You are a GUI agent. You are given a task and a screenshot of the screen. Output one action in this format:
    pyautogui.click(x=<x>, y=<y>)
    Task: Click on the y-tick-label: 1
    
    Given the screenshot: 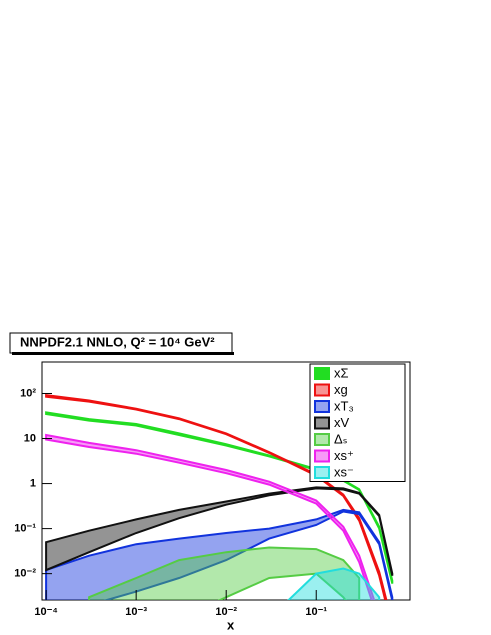 What is the action you would take?
    pyautogui.click(x=33, y=483)
    